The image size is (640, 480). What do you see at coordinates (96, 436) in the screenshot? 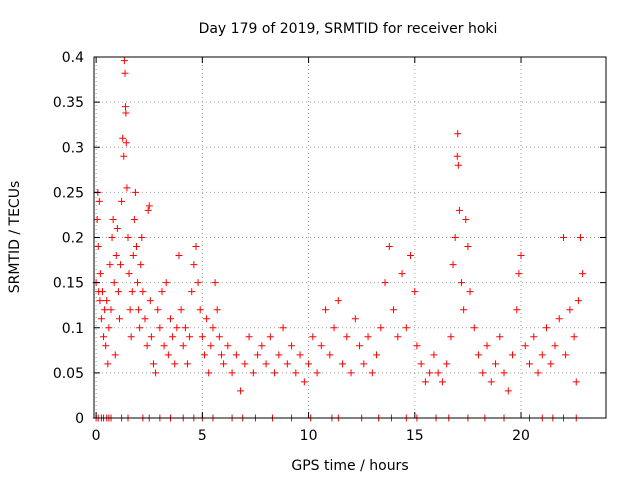
I see `x-tick-label: 0` at bounding box center [96, 436].